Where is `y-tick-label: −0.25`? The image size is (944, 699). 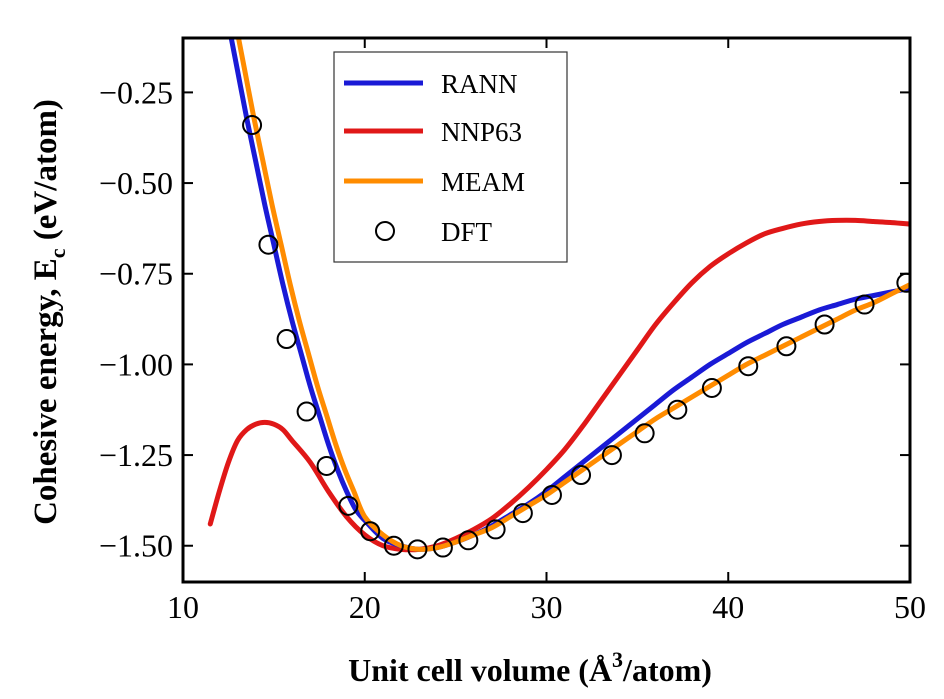 y-tick-label: −0.25 is located at coordinates (136, 92).